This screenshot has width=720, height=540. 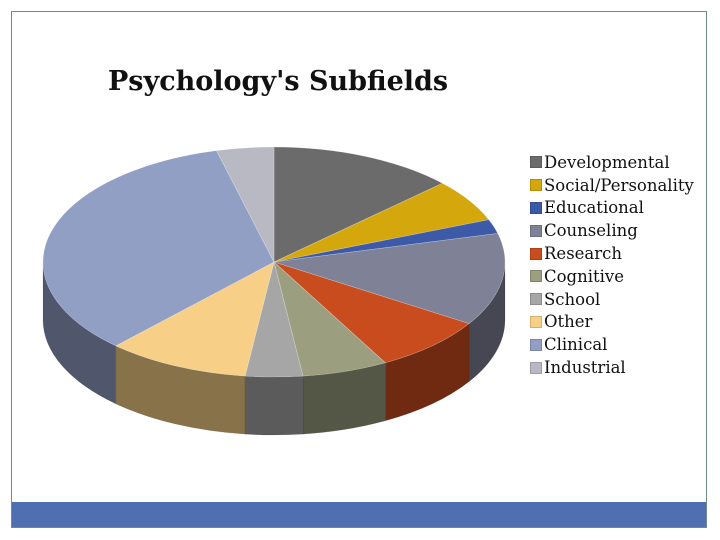 What do you see at coordinates (585, 368) in the screenshot?
I see `legend-label: Industrial` at bounding box center [585, 368].